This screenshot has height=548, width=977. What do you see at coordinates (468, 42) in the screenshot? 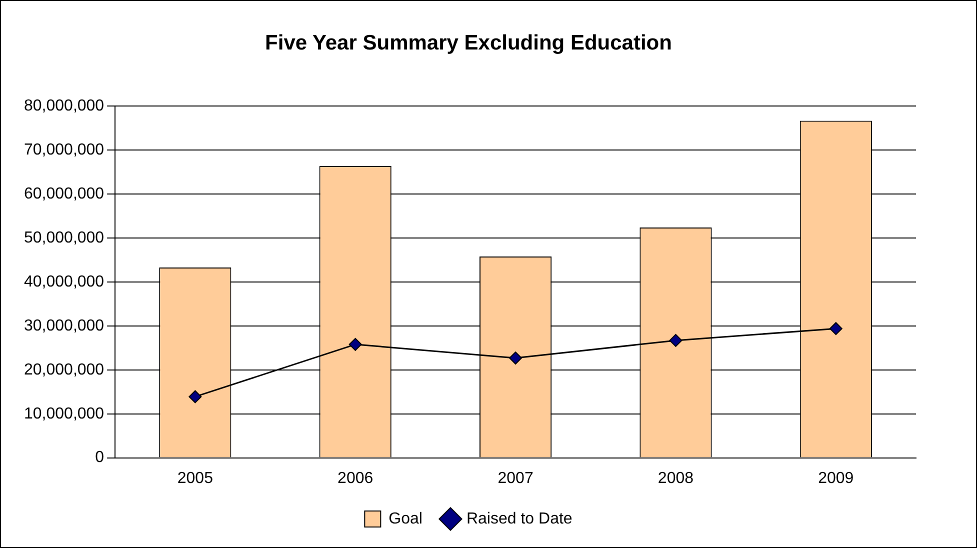
I see `chart-title: Five Year Summary Excluding Education` at bounding box center [468, 42].